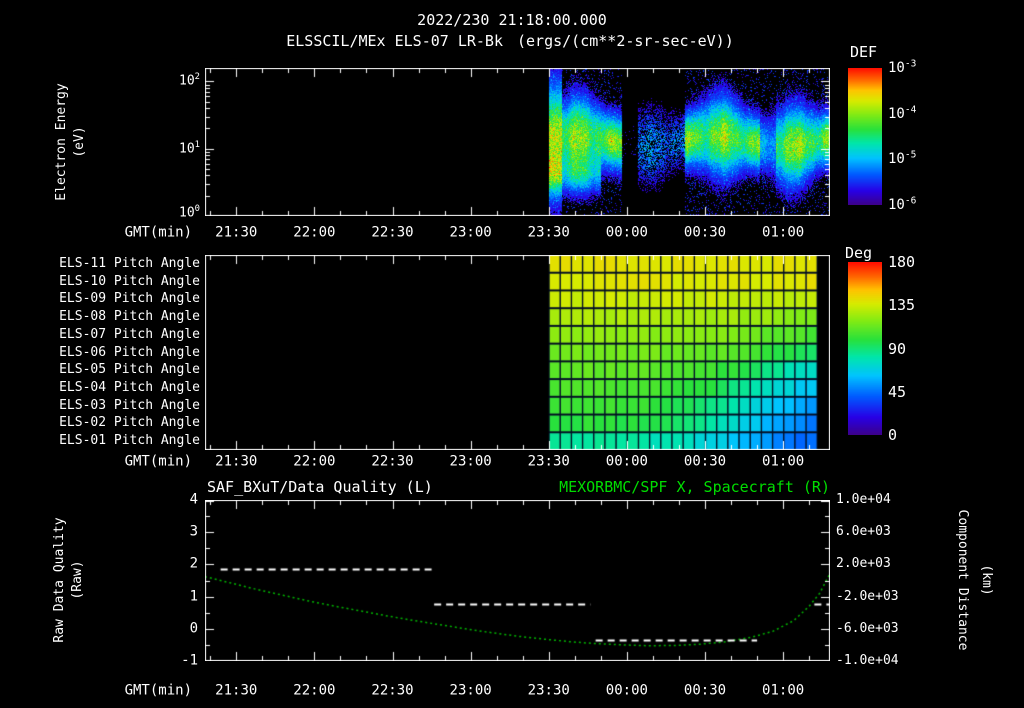 Image resolution: width=1024 pixels, height=708 pixels. I want to click on pitch-row-label: ELS-11 Pitch Angle, so click(129, 263).